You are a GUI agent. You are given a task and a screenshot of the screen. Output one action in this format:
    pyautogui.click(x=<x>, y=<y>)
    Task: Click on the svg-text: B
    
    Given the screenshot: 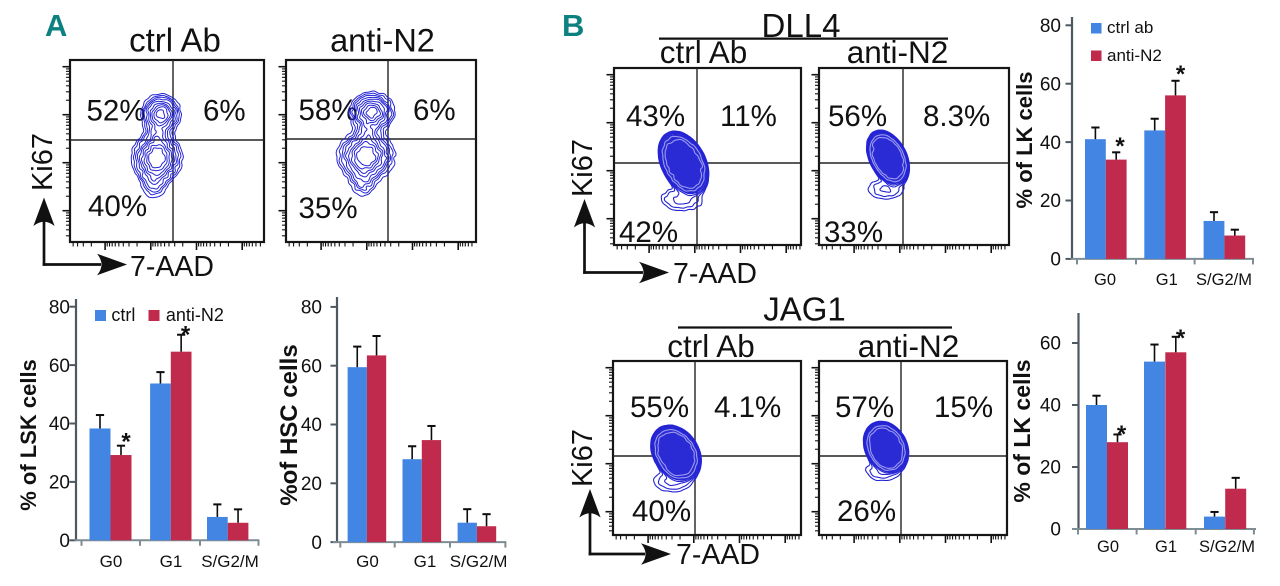 What is the action you would take?
    pyautogui.click(x=573, y=25)
    